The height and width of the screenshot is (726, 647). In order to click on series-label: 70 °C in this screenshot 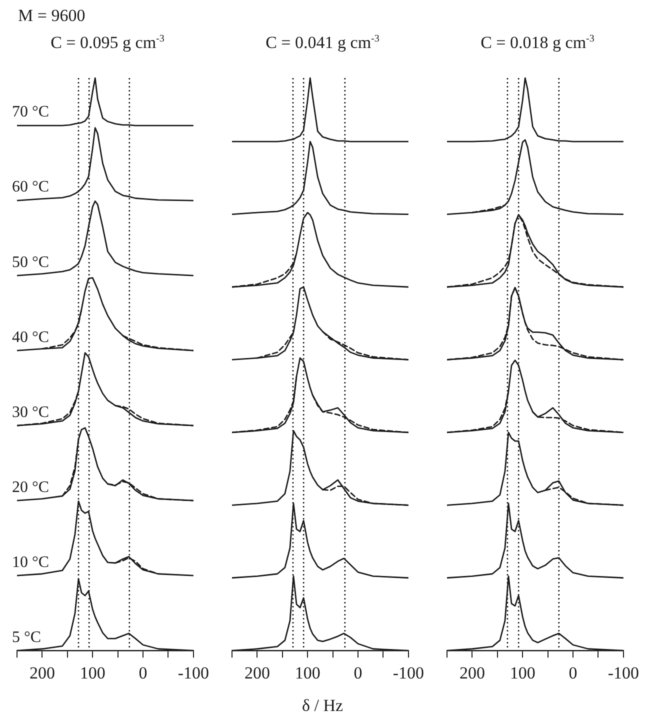, I will do `click(31, 112)`.